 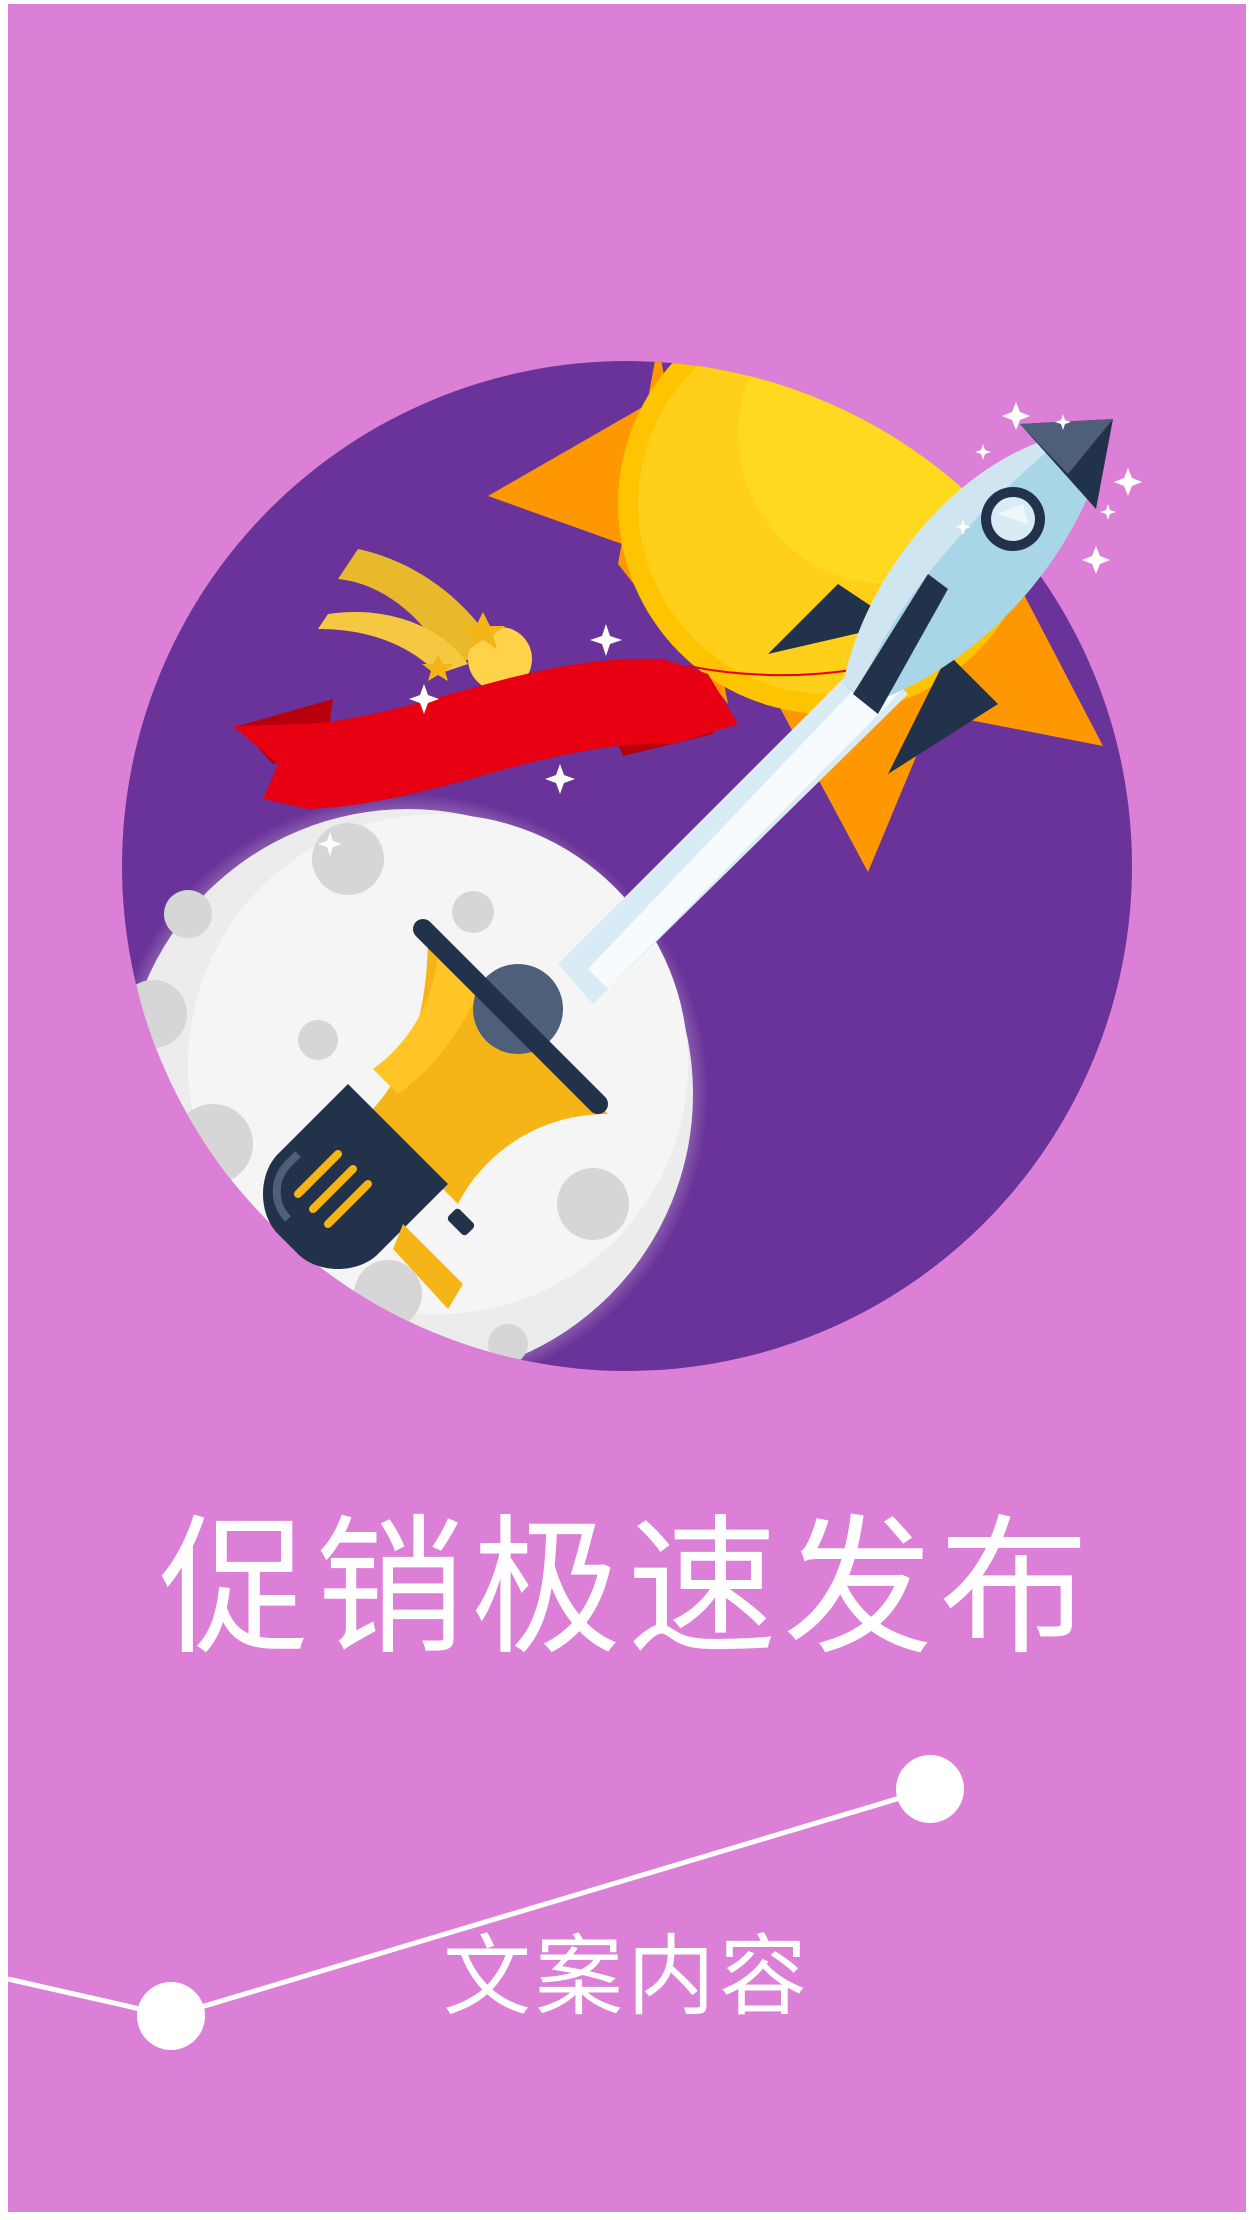 What do you see at coordinates (486, 1902) in the screenshot?
I see `decorative-line` at bounding box center [486, 1902].